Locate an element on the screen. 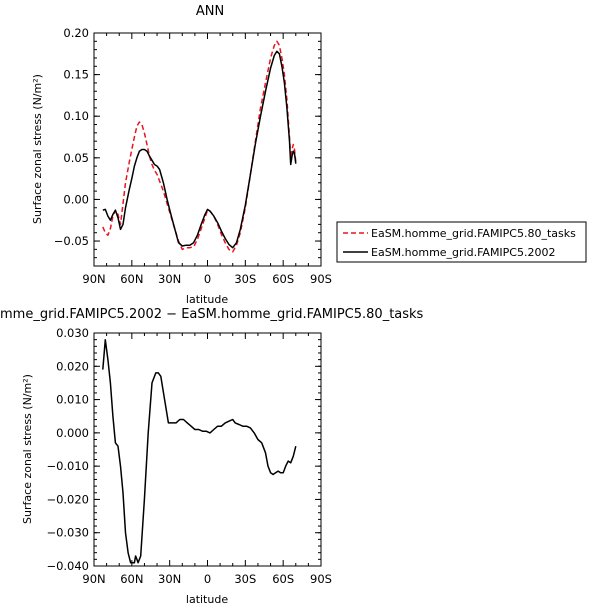  bottom-y-tick-label: −0.020 is located at coordinates (67, 499).